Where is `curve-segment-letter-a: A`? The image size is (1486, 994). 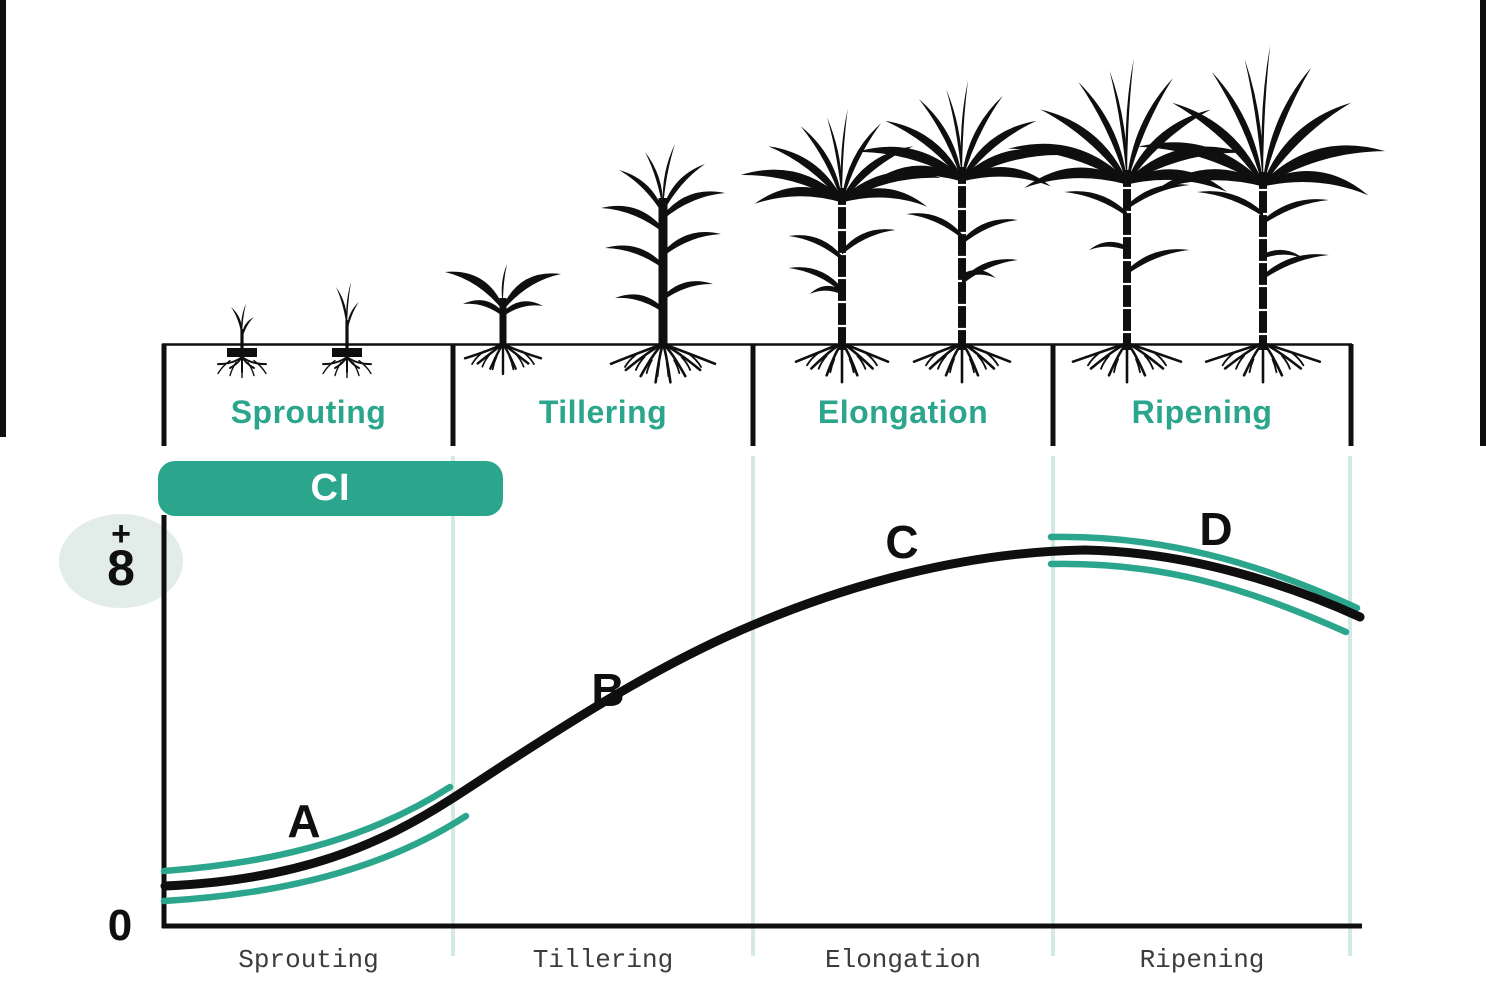
curve-segment-letter-a: A is located at coordinates (304, 821).